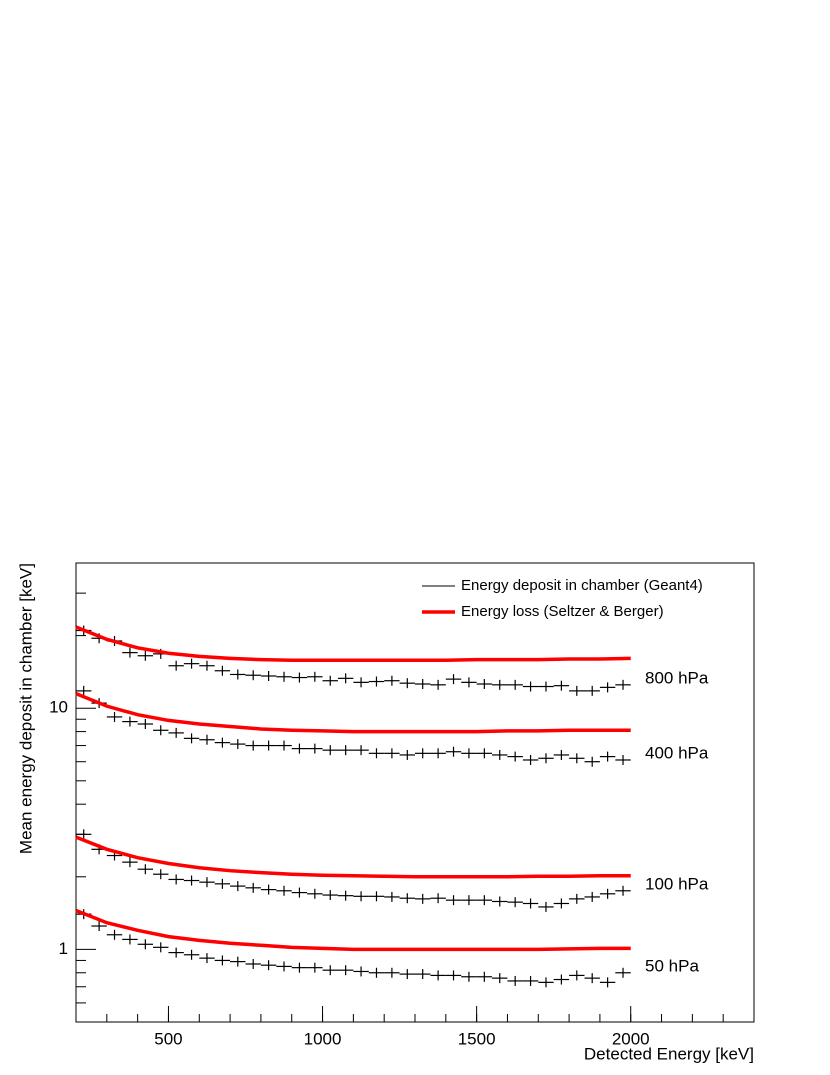 This screenshot has width=830, height=1075. Describe the element at coordinates (477, 1038) in the screenshot. I see `x-tick-label: 1500` at that location.